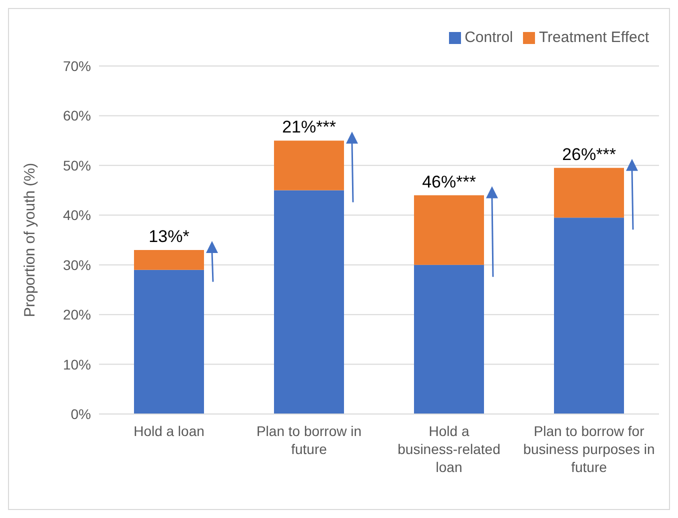 The width and height of the screenshot is (678, 518). I want to click on legend-label: Control, so click(488, 37).